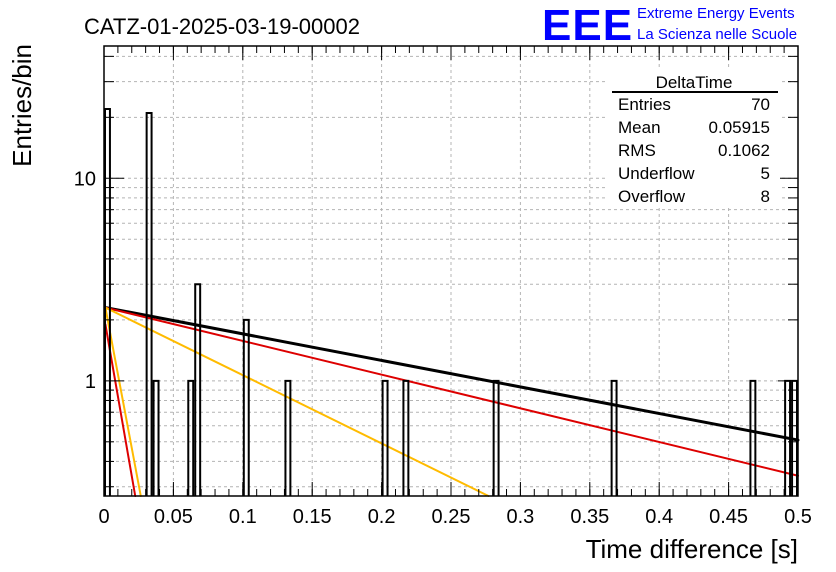 This screenshot has height=572, width=836. Describe the element at coordinates (103, 517) in the screenshot. I see `x-tick-label: 0` at that location.